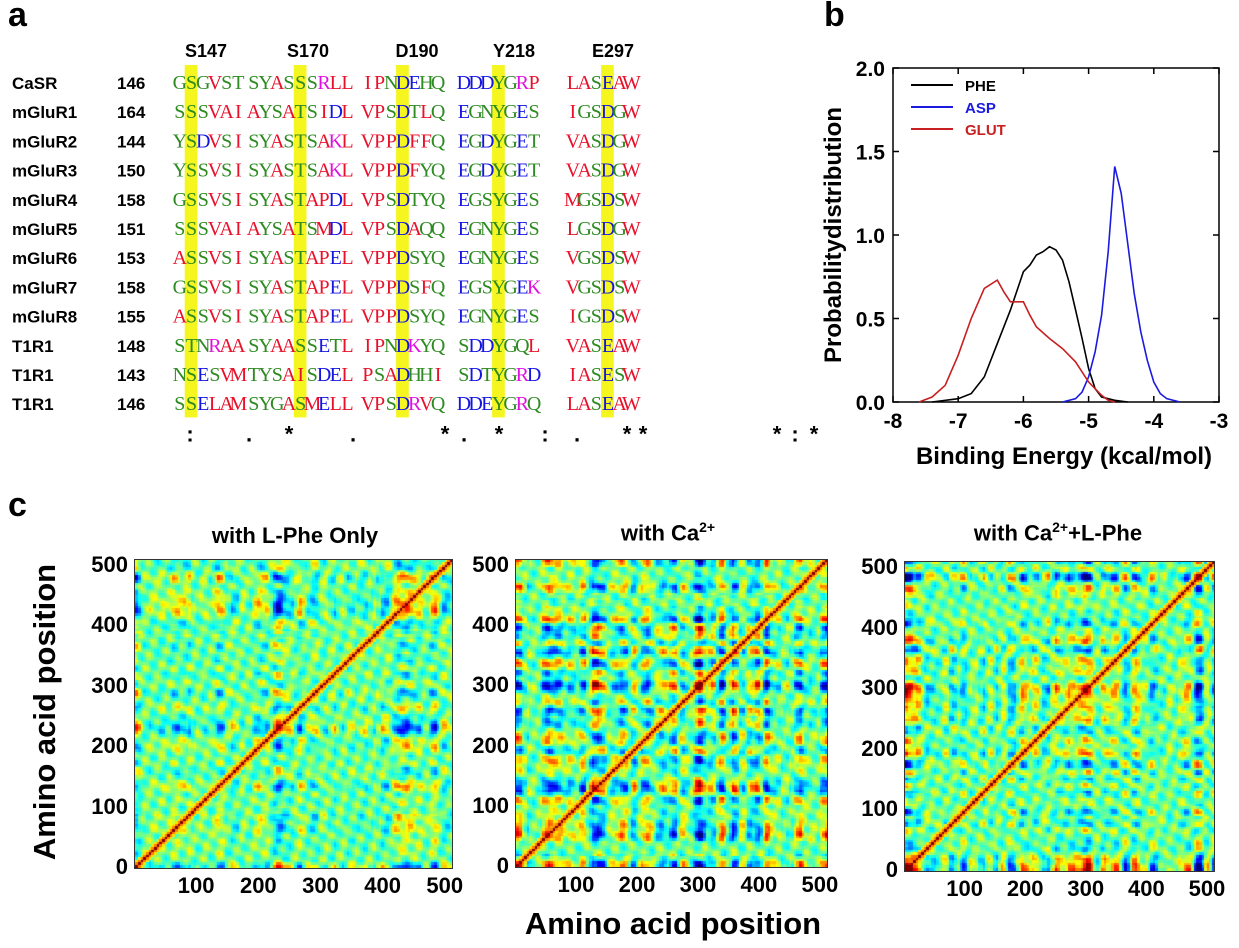 This screenshot has height=948, width=1239. Describe the element at coordinates (414, 346) in the screenshot. I see `residue: K` at that location.